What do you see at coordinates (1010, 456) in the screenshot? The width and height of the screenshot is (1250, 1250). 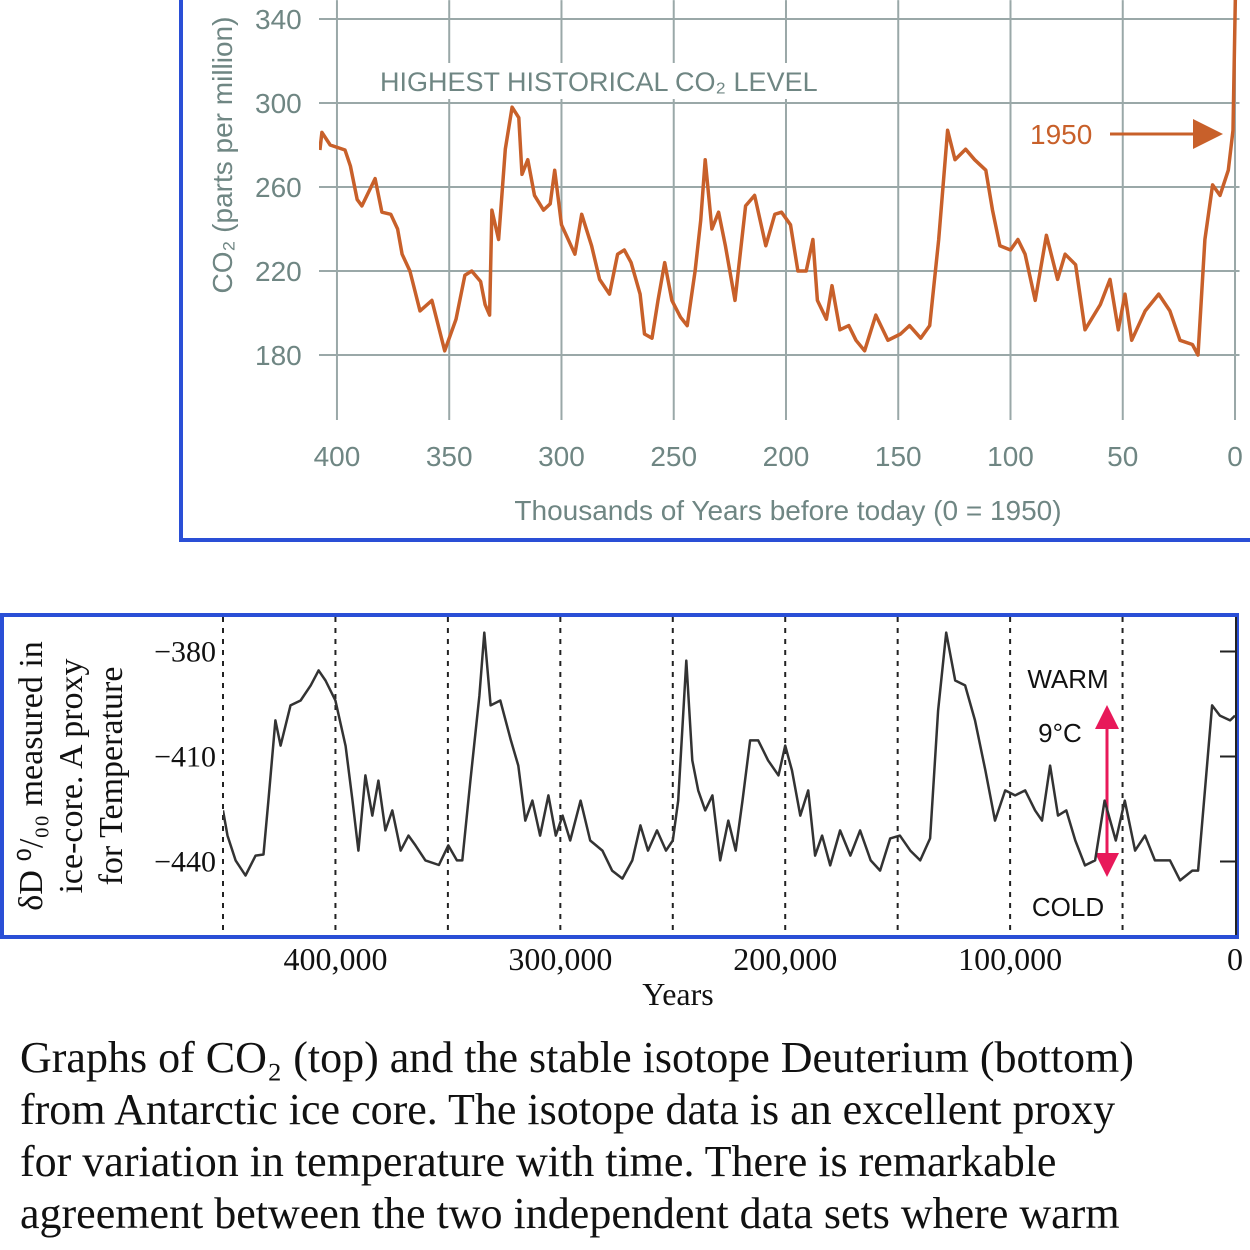 I see `x-tick-label: 100` at bounding box center [1010, 456].